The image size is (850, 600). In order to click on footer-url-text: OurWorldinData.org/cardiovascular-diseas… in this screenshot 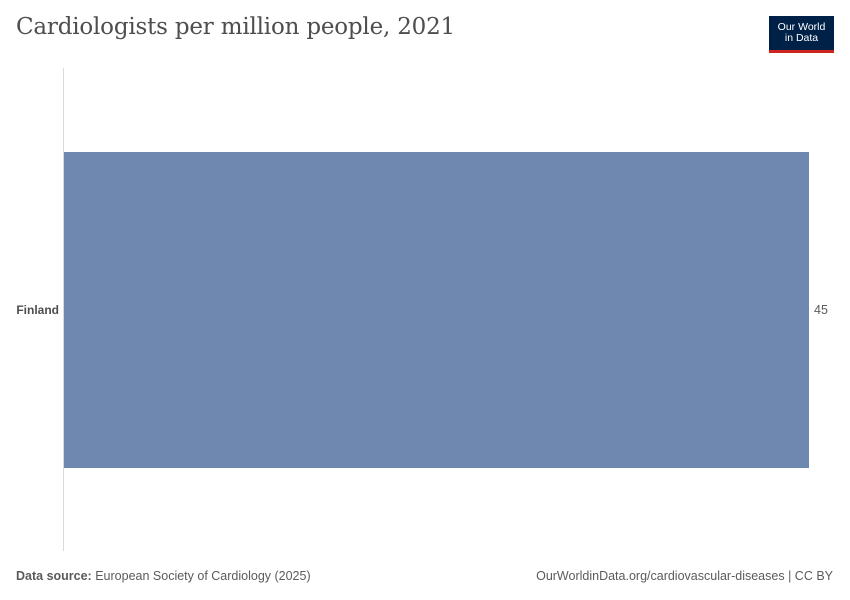, I will do `click(660, 576)`.